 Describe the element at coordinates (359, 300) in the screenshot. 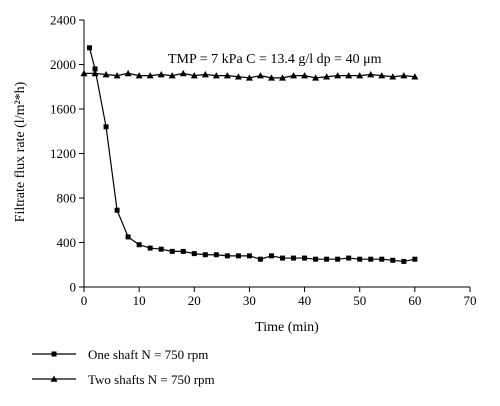

I see `x-tick-label: 50` at that location.